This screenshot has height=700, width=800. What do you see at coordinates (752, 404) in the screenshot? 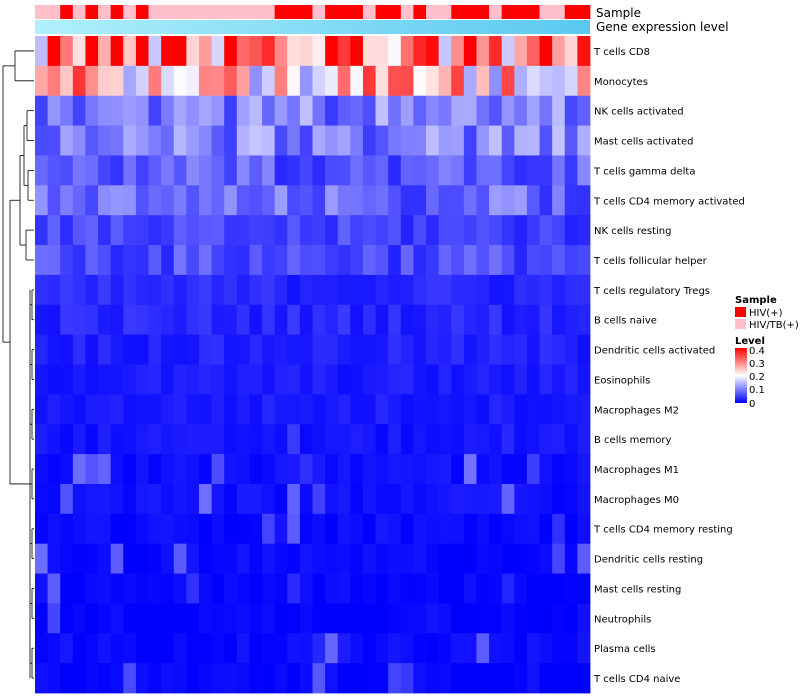
I see `level-tick-4: 0` at bounding box center [752, 404].